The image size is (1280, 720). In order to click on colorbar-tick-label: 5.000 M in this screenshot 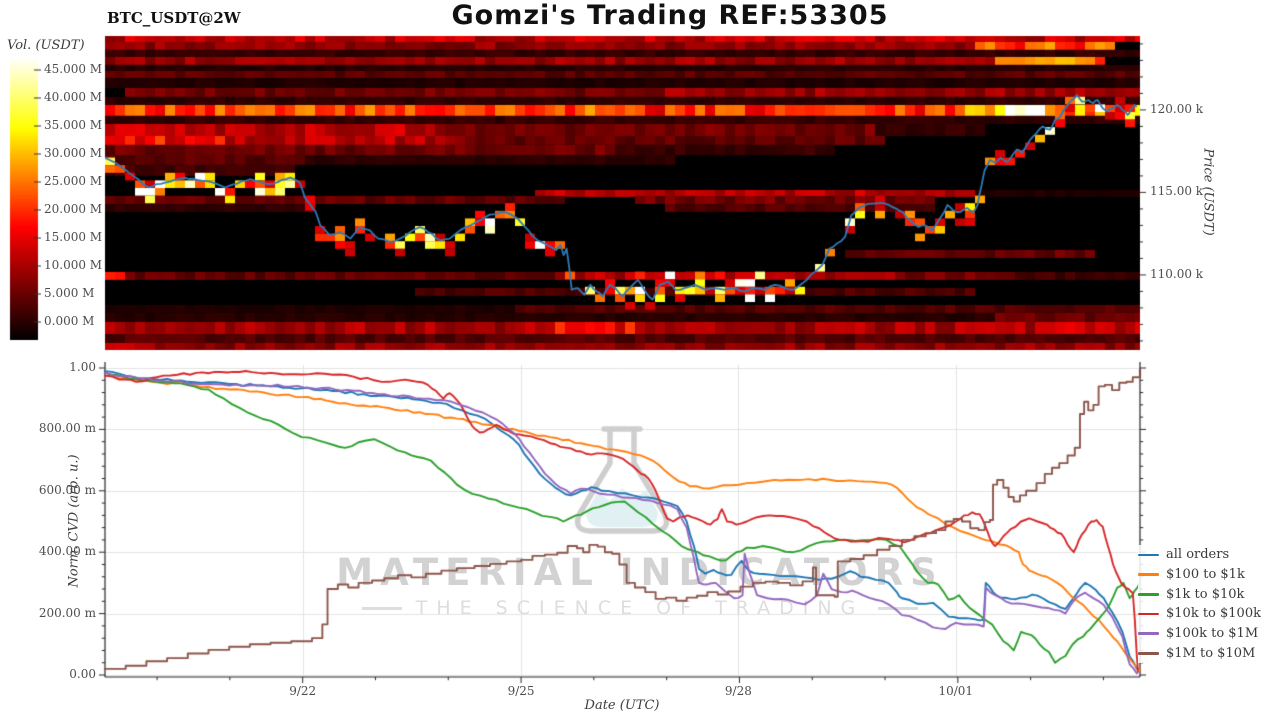, I will do `click(69, 293)`.